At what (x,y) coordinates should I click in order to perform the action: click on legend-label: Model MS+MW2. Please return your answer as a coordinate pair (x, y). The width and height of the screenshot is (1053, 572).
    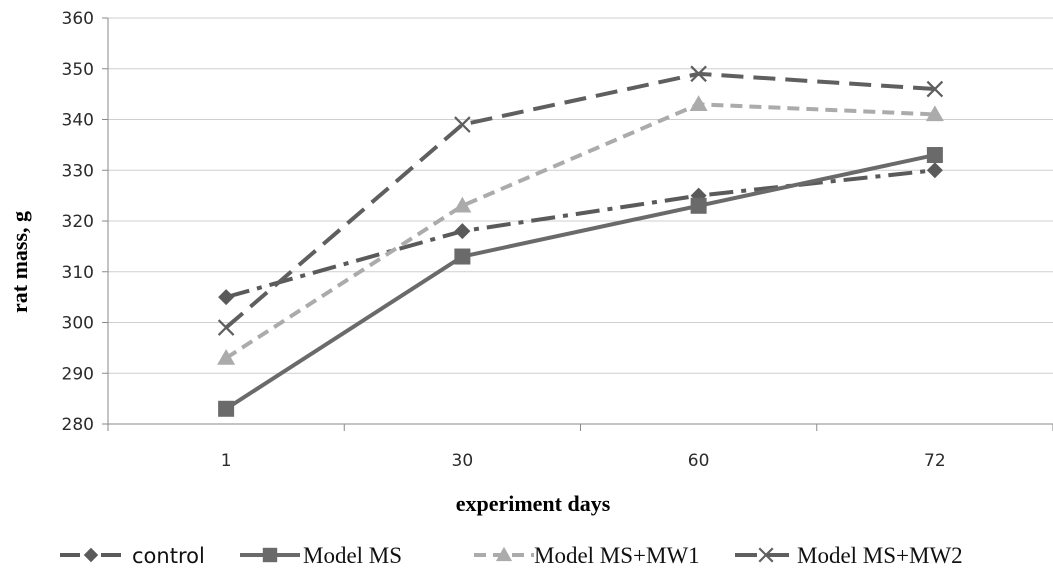
    Looking at the image, I should click on (880, 555).